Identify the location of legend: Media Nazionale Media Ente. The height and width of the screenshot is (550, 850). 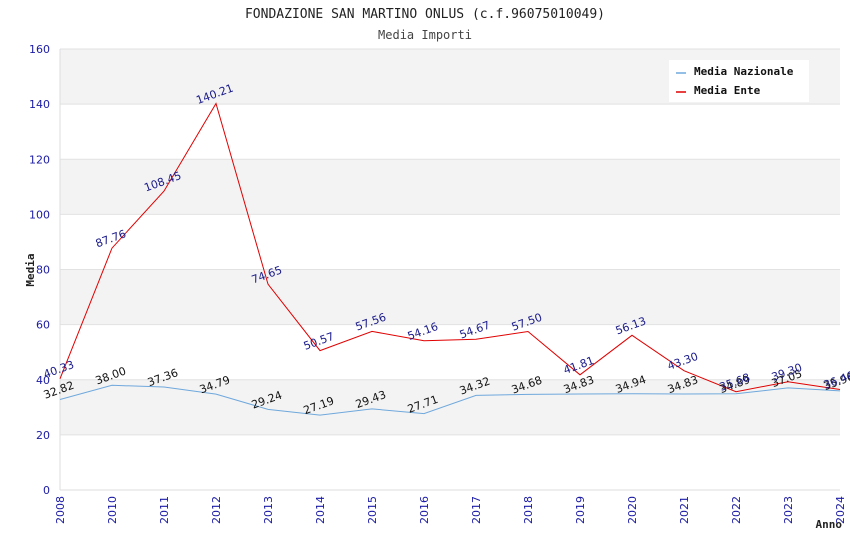
(739, 81).